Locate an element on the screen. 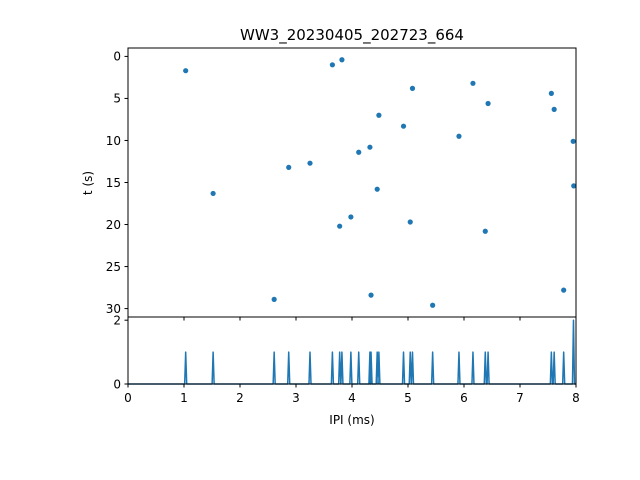  y-tick-label-bottom-2: 2 is located at coordinates (117, 320).